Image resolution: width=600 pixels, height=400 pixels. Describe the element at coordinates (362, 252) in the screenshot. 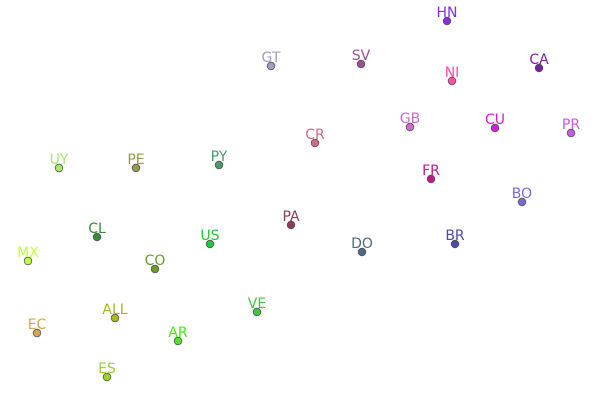

I see `scatter-point-do` at that location.